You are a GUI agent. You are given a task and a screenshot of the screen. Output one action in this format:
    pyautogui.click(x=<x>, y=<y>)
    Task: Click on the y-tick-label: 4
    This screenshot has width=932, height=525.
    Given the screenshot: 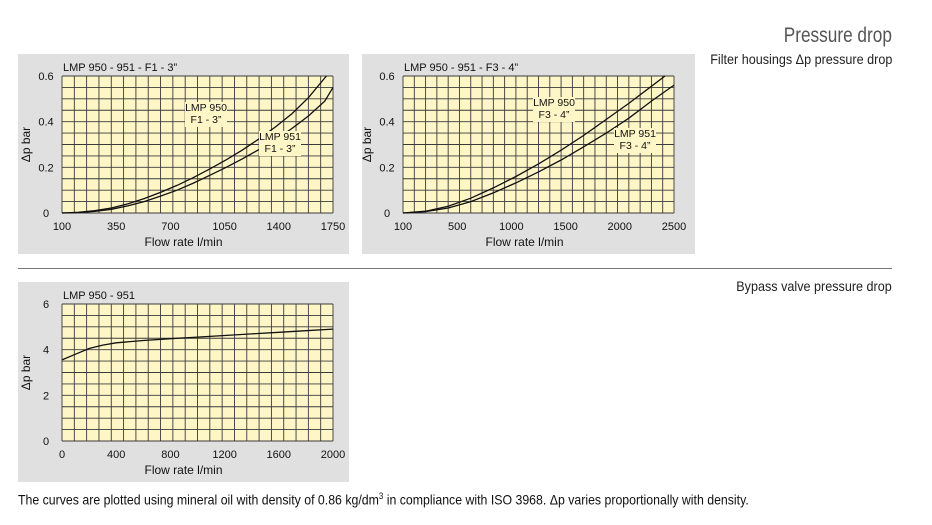 What is the action you would take?
    pyautogui.click(x=46, y=351)
    